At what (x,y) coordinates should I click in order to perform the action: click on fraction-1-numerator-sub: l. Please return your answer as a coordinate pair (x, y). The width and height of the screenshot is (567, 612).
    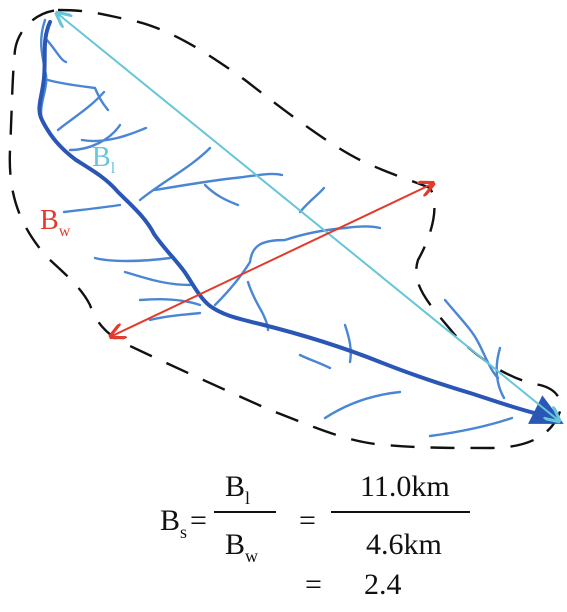
    Looking at the image, I should click on (247, 498).